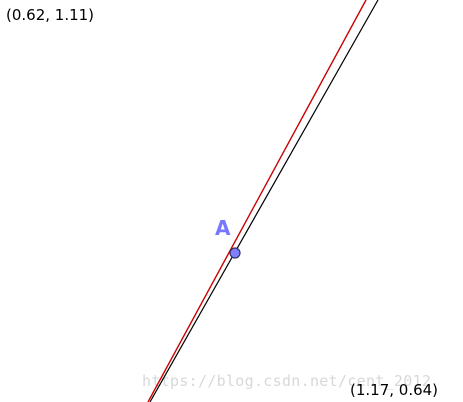 The image size is (463, 402). I want to click on point-a-marker, so click(235, 253).